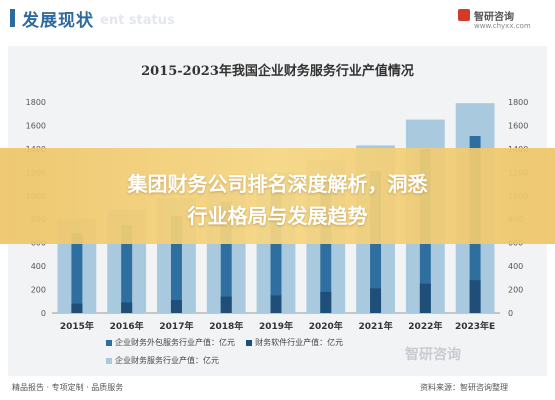 Image resolution: width=555 pixels, height=400 pixels. I want to click on y-tick-label-left: 1600, so click(36, 125).